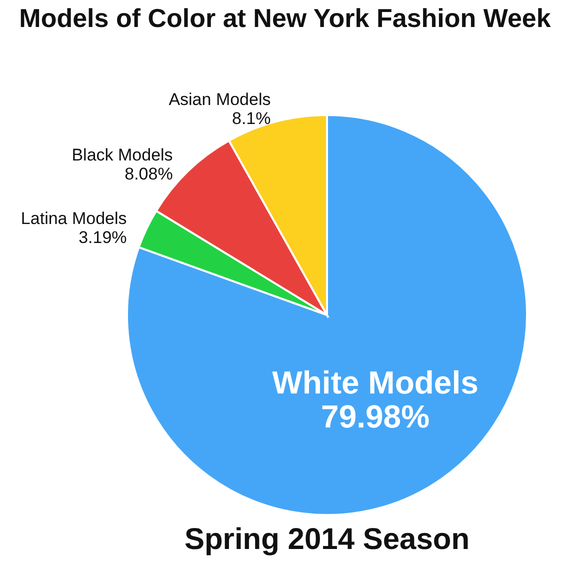  What do you see at coordinates (219, 100) in the screenshot?
I see `slice-label: Asian Models` at bounding box center [219, 100].